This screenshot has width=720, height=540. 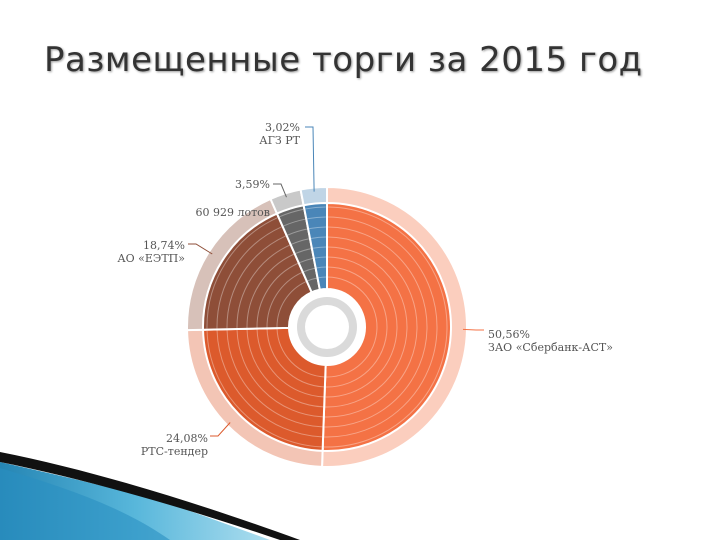 I want to click on slice-1-value-label: 50,56%, so click(x=509, y=334).